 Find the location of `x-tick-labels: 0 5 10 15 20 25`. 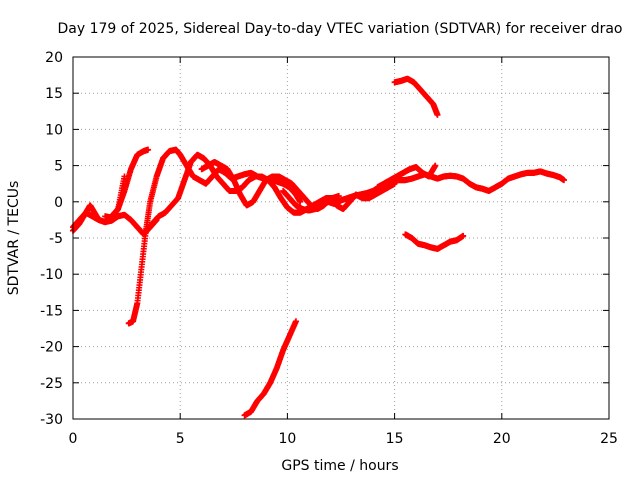

x-tick-labels: 0 5 10 15 20 25 is located at coordinates (343, 439).